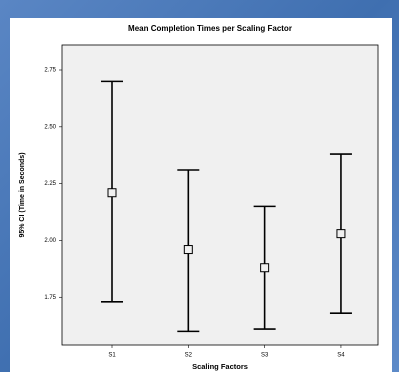 The image size is (399, 372). What do you see at coordinates (50, 184) in the screenshot?
I see `y-tick-label: 2.25` at bounding box center [50, 184].